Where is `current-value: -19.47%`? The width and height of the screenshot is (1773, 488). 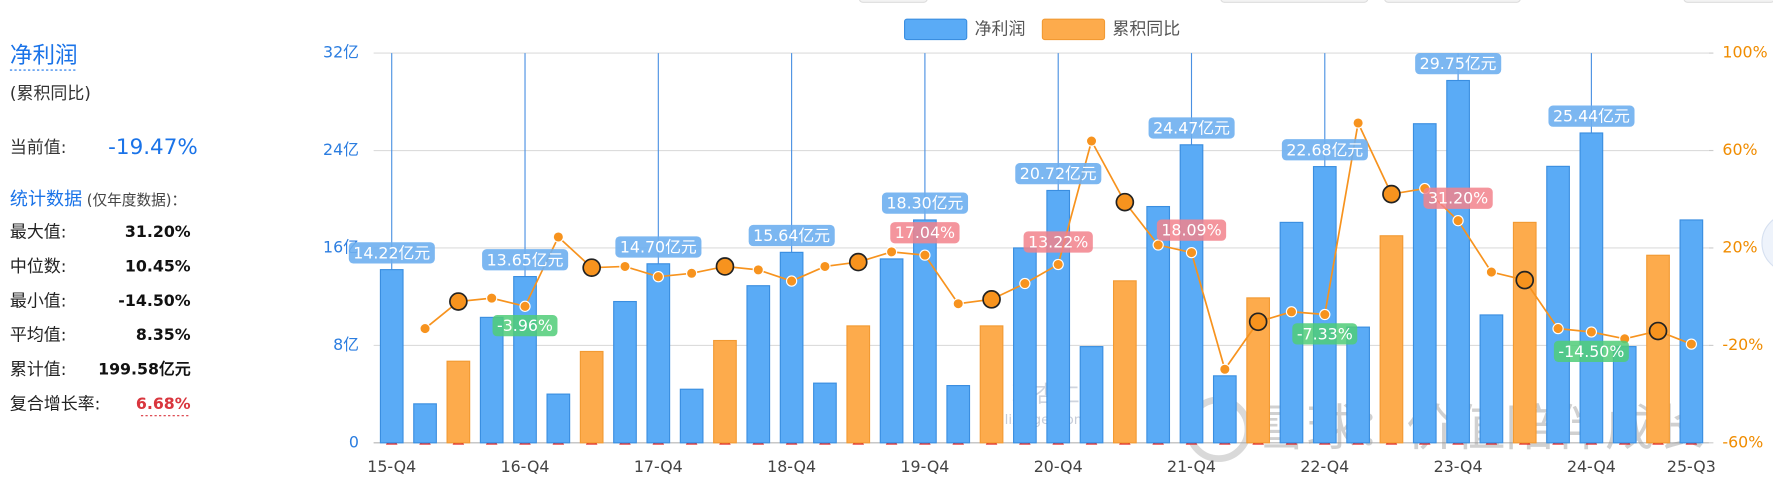 current-value: -19.47% is located at coordinates (153, 147).